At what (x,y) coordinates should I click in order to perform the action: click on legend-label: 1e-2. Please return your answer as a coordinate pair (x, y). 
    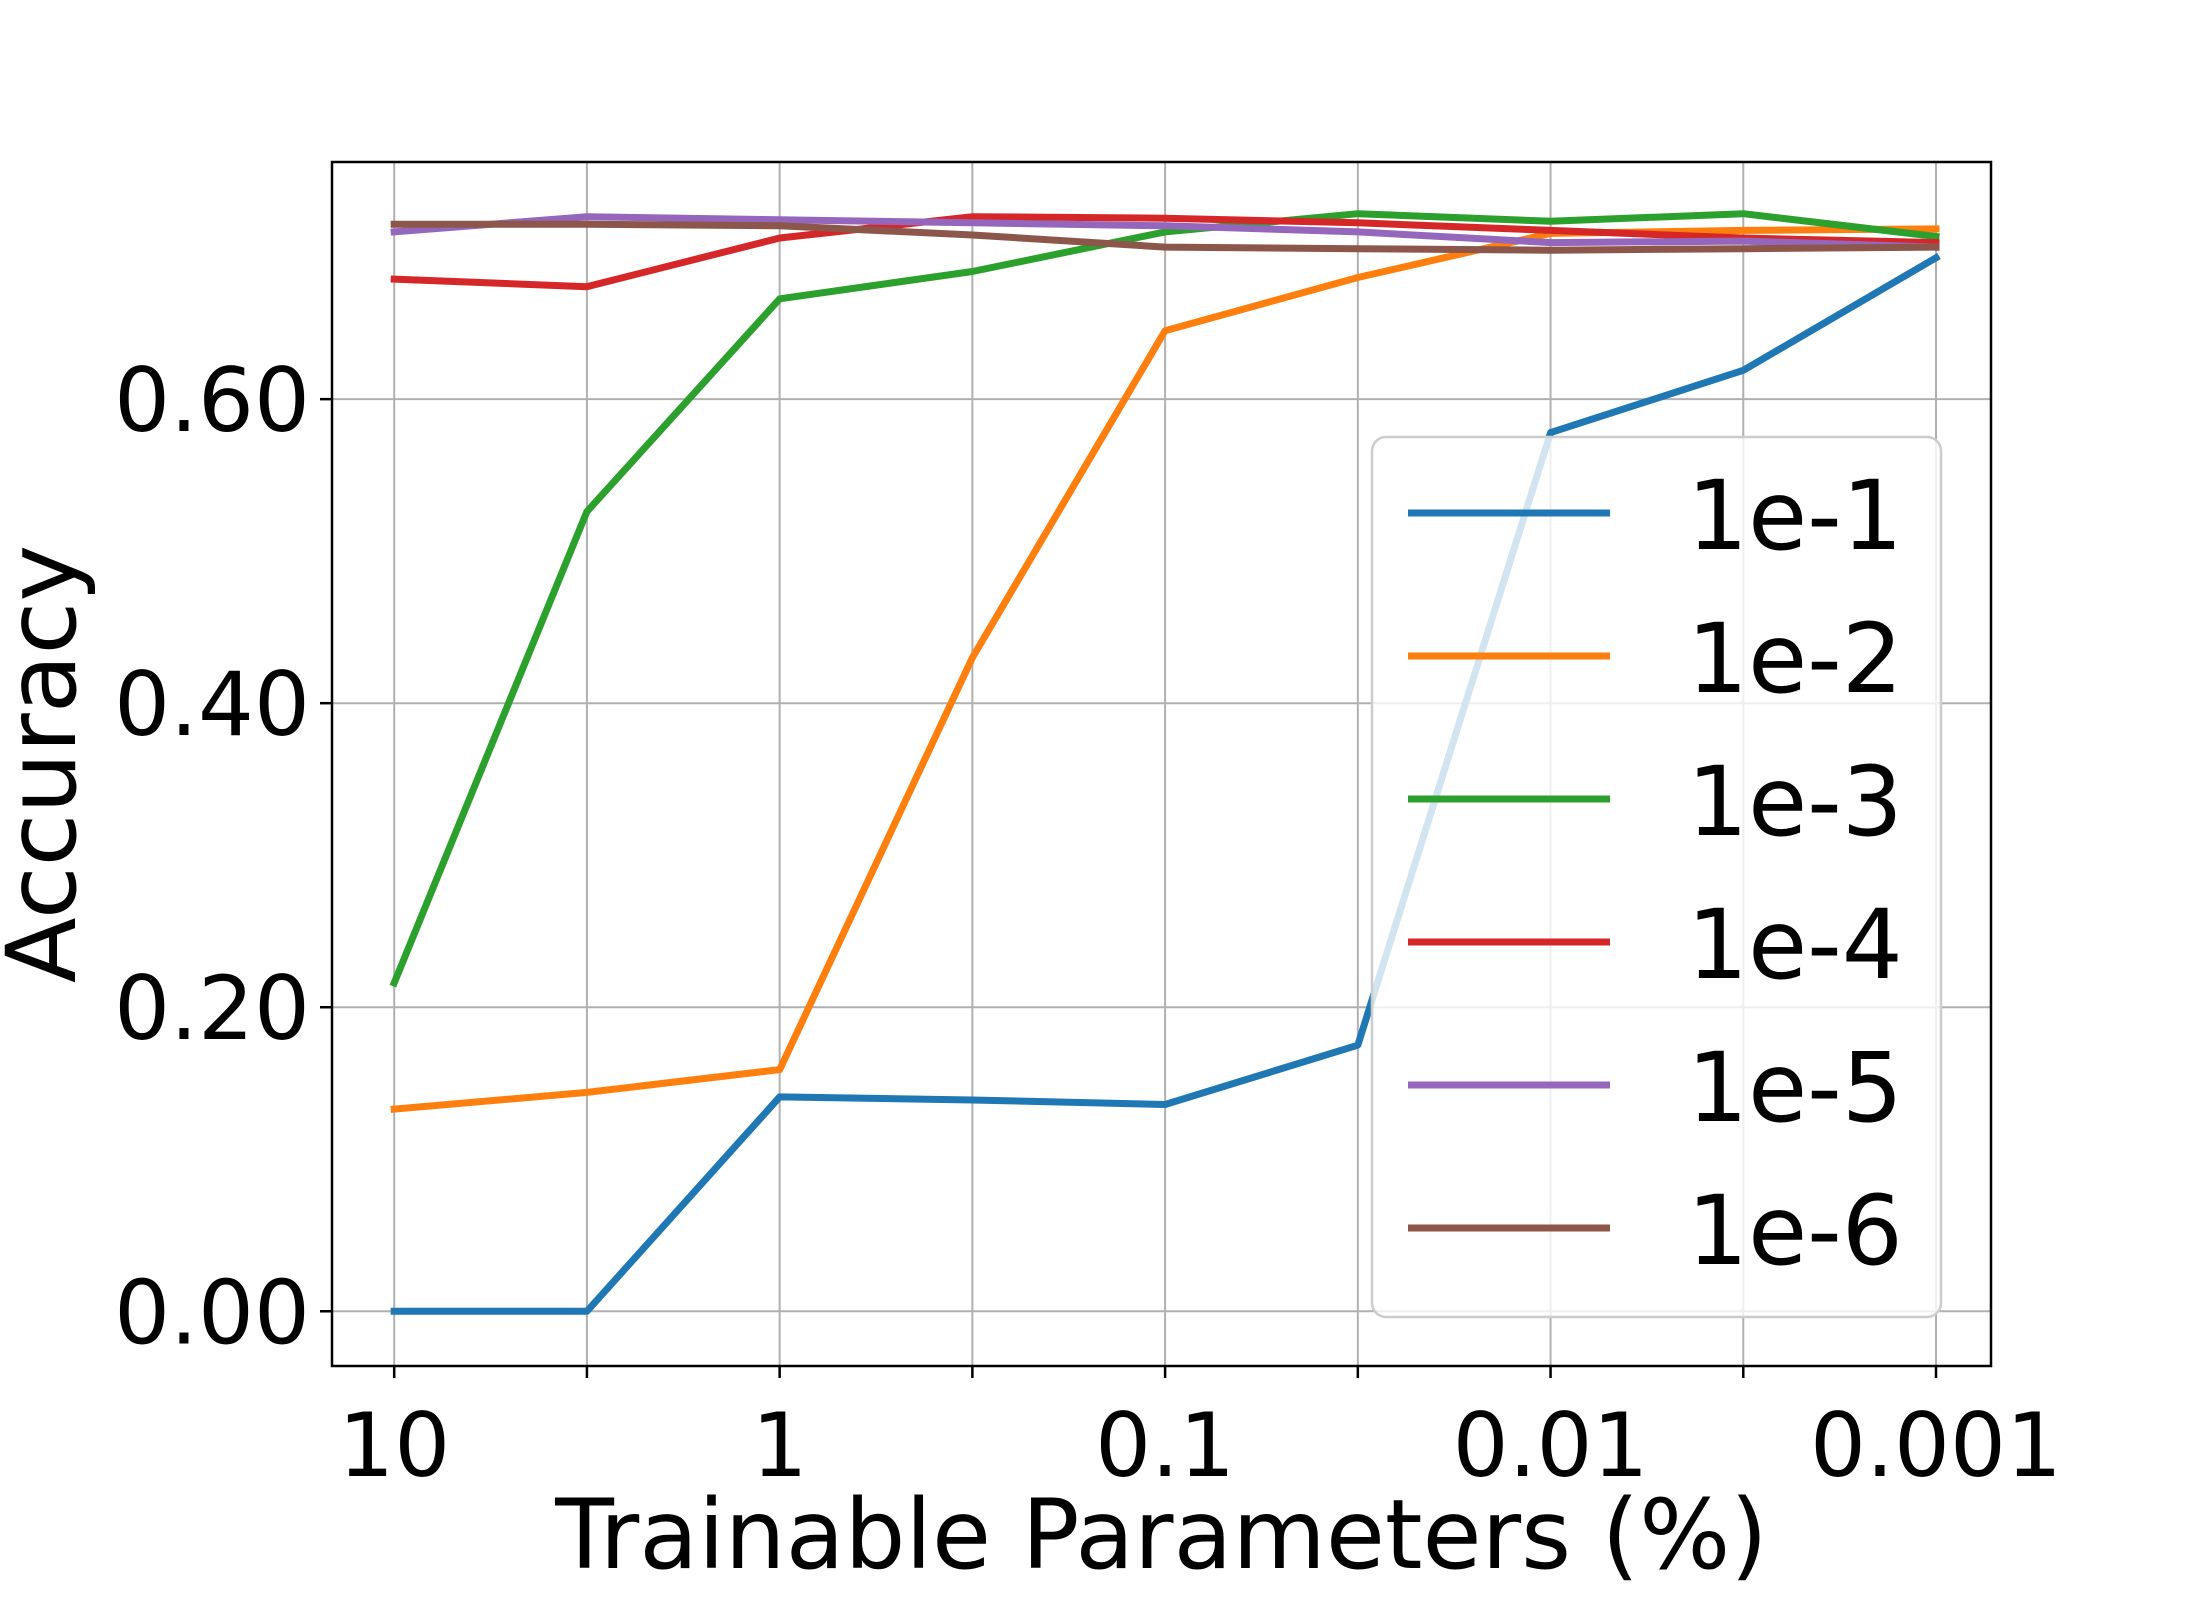
    Looking at the image, I should click on (1795, 659).